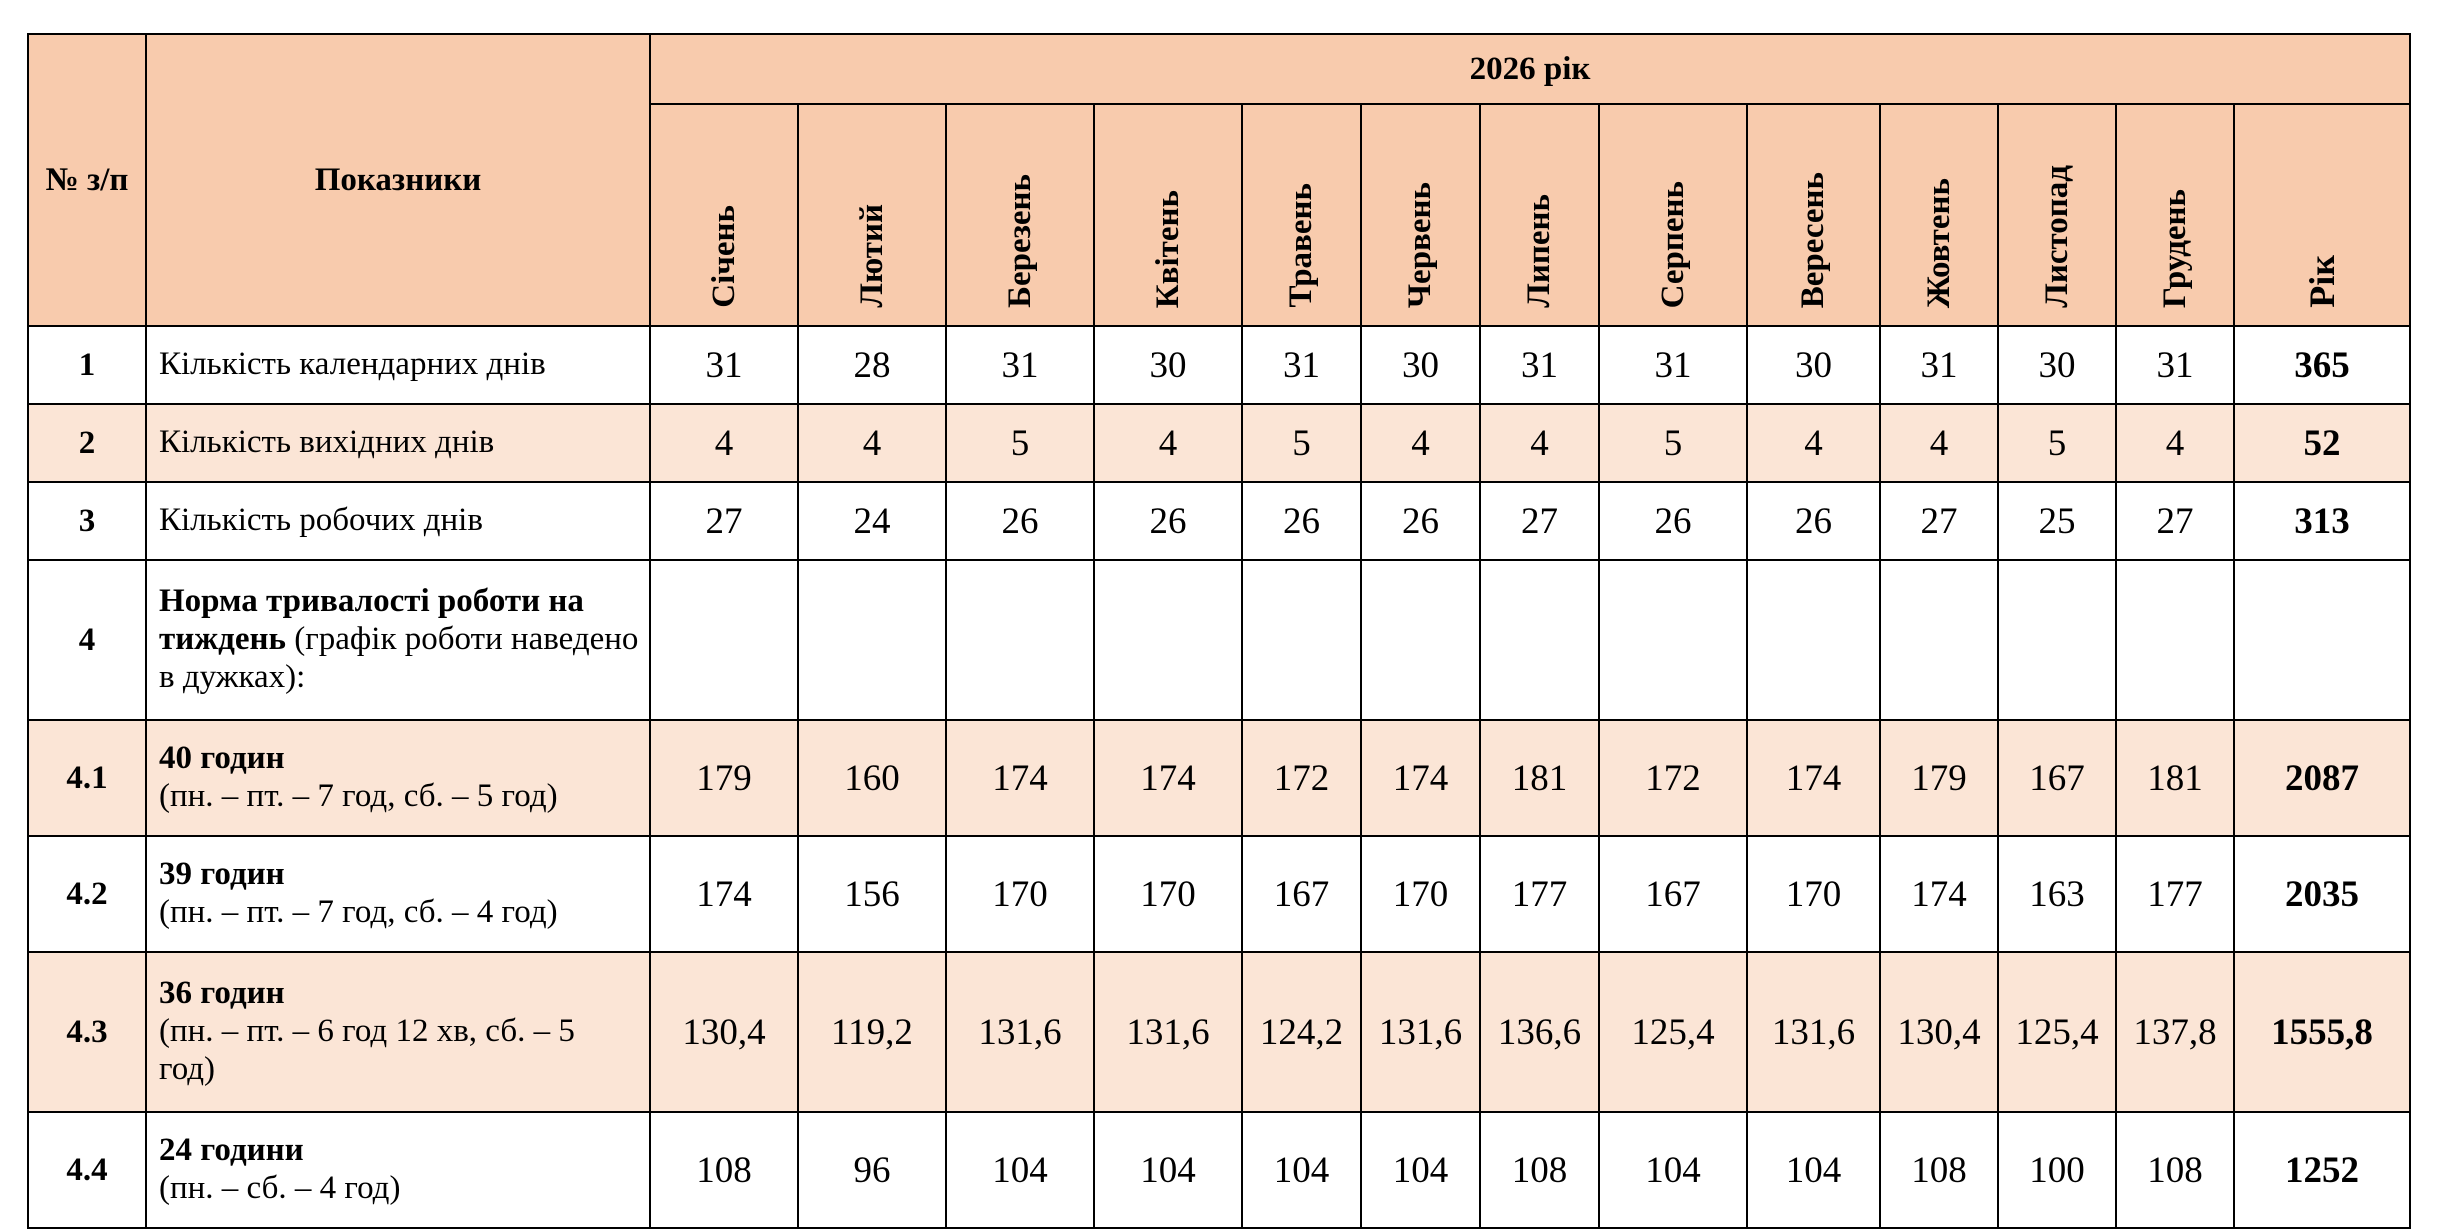  Describe the element at coordinates (398, 365) in the screenshot. I see `row-label: Кількість календарних днів` at that location.